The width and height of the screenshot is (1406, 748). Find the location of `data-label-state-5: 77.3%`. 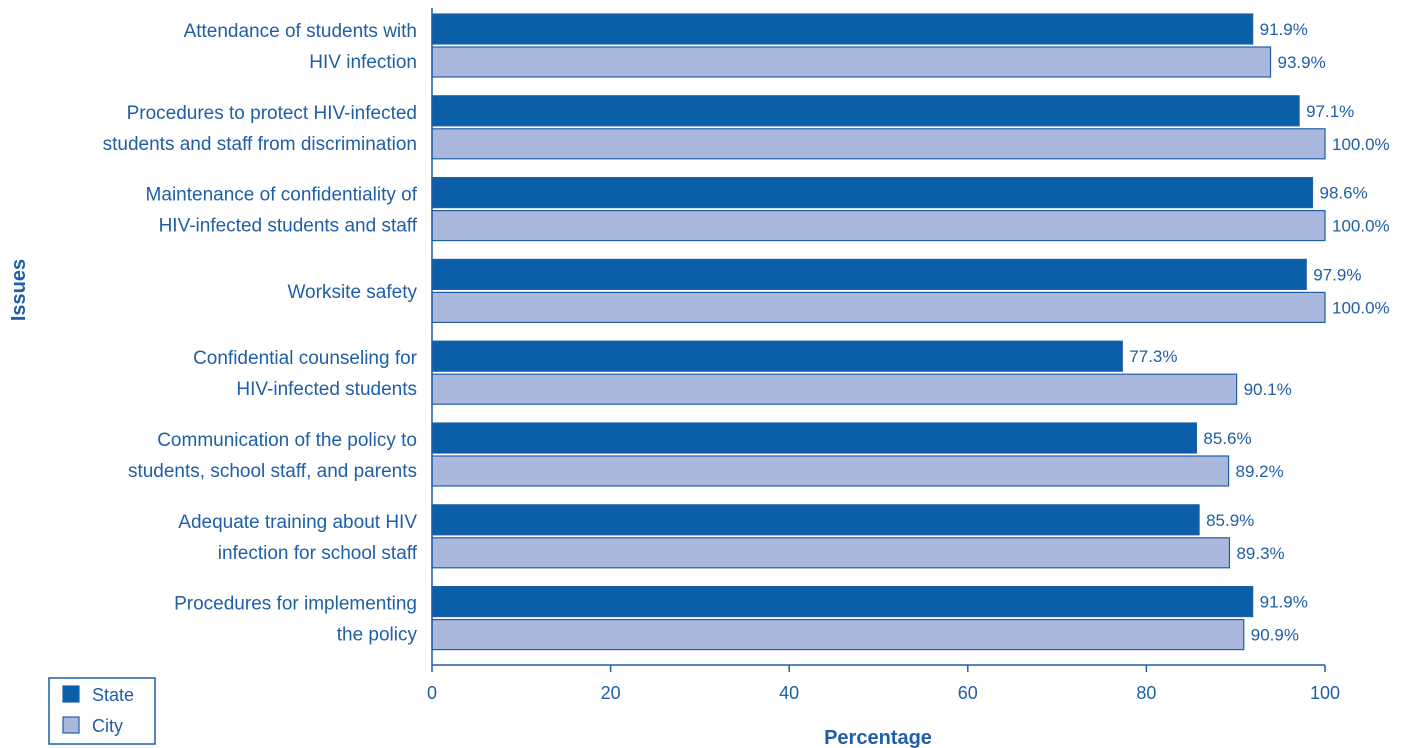

data-label-state-5: 77.3% is located at coordinates (1153, 356).